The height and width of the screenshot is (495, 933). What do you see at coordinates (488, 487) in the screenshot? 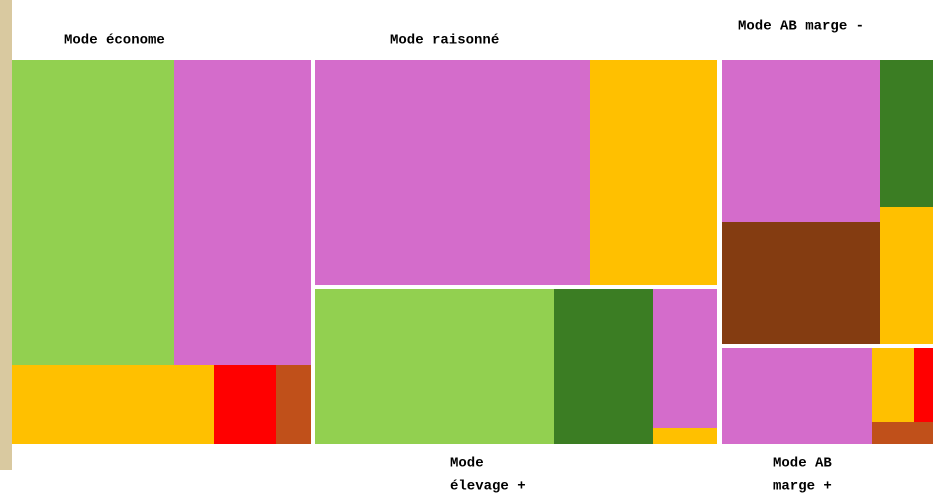
I see `group-label: élevage +` at bounding box center [488, 487].